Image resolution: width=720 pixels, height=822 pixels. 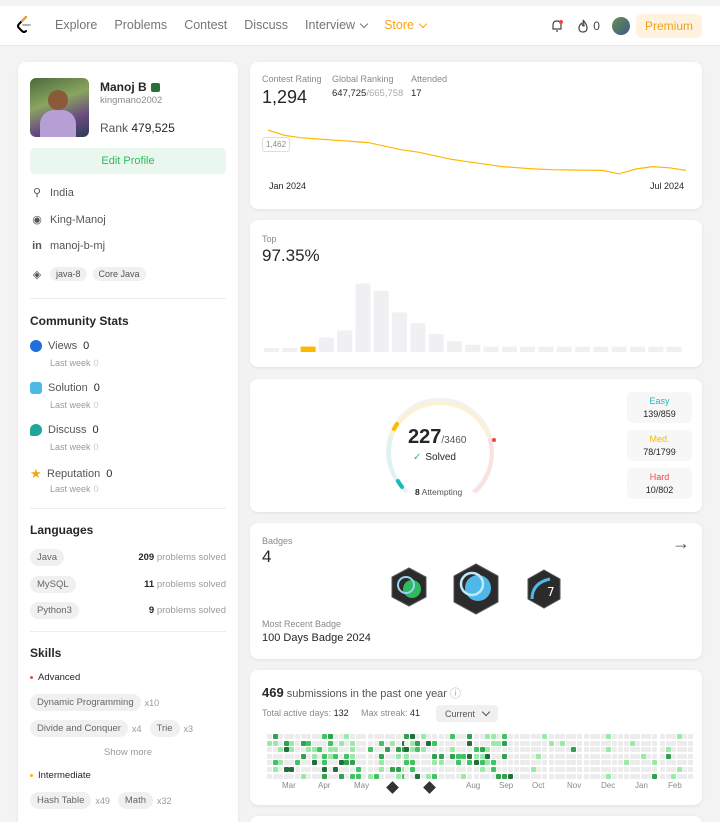 I want to click on leetcode-logo-icon, so click(x=24, y=25).